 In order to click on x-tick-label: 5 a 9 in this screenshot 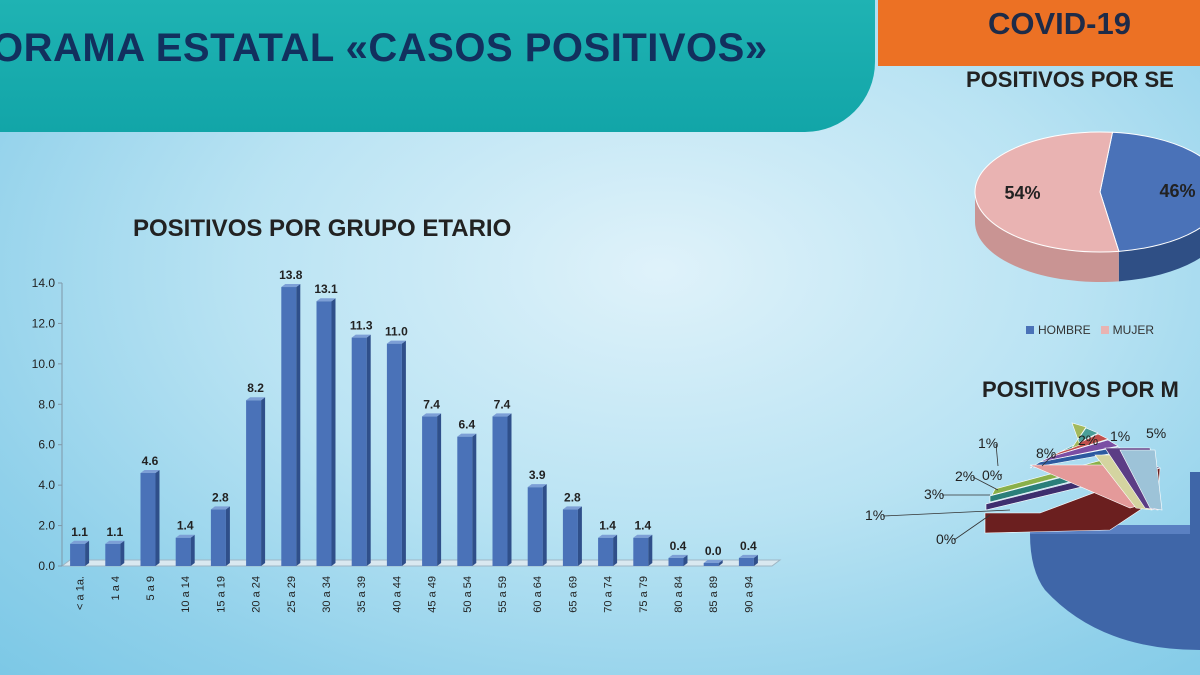, I will do `click(151, 588)`.